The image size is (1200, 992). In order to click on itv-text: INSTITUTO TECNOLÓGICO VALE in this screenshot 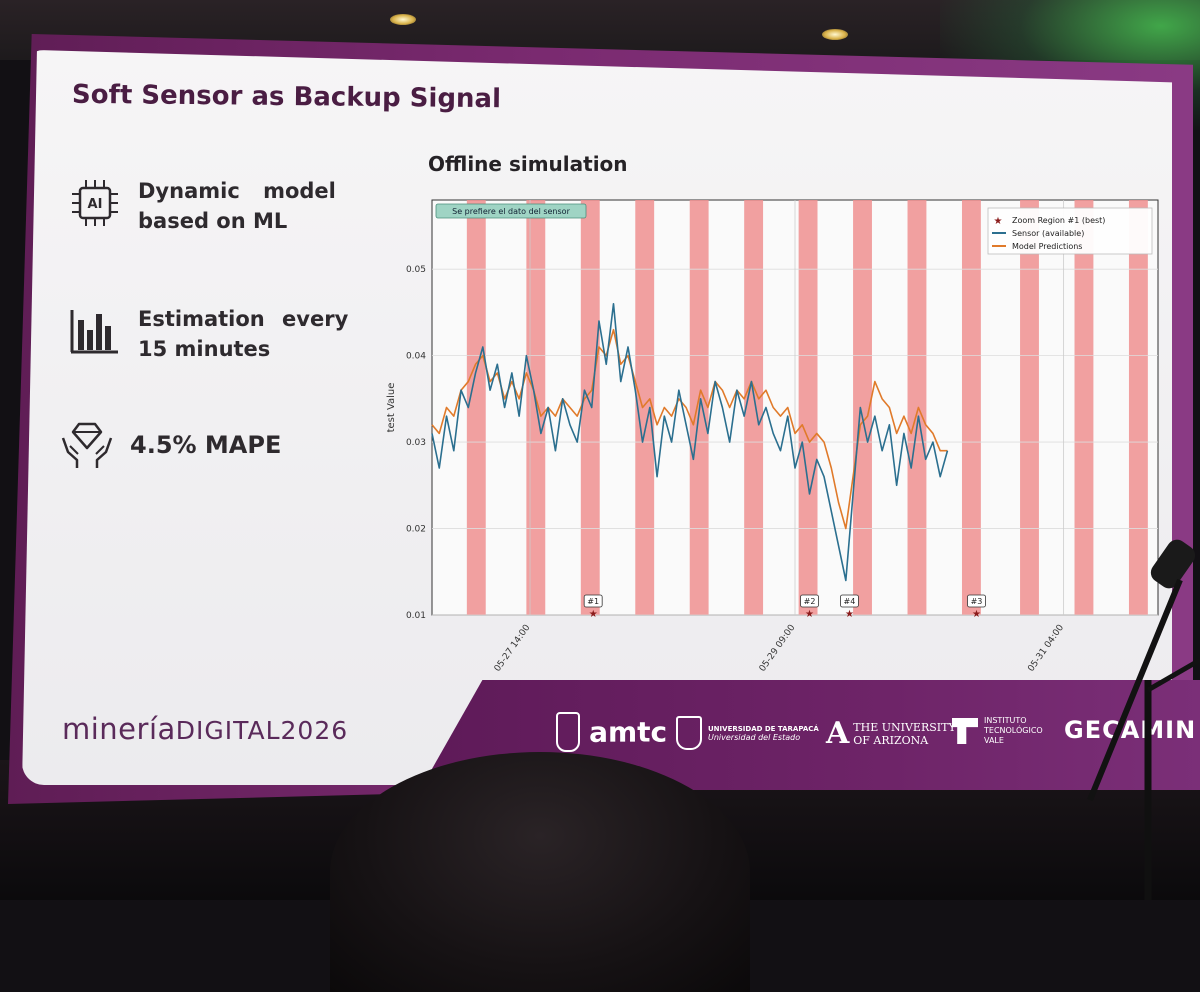, I will do `click(1013, 731)`.